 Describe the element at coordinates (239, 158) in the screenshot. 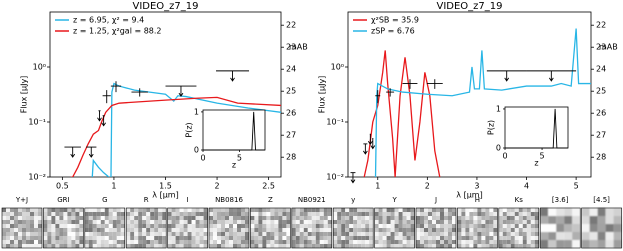

I see `inset-x-tick-label: 5` at that location.